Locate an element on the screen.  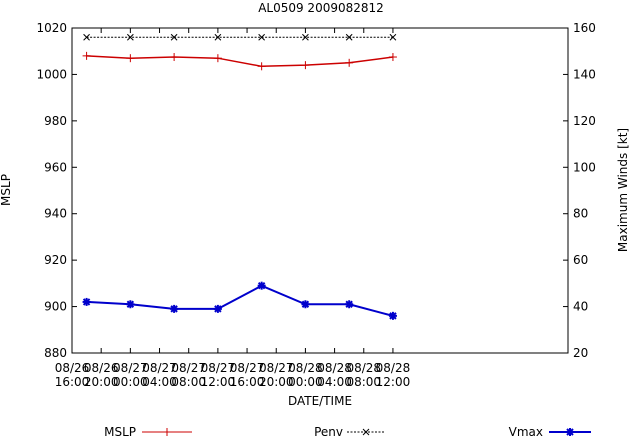
y-tick-label: 1020 is located at coordinates (51, 28).